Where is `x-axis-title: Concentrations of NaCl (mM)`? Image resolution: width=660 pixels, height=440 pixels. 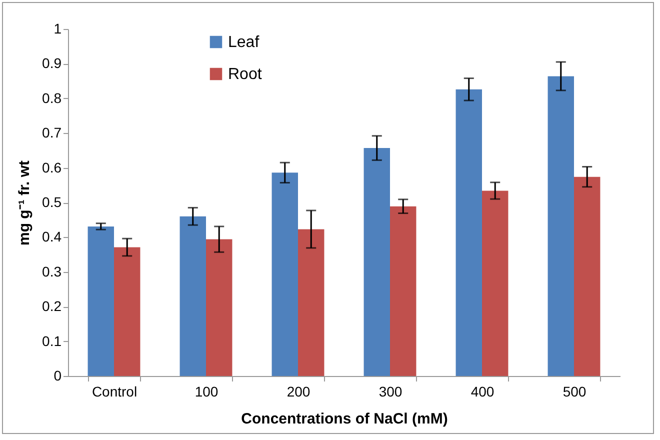
x-axis-title: Concentrations of NaCl (mM) is located at coordinates (344, 419).